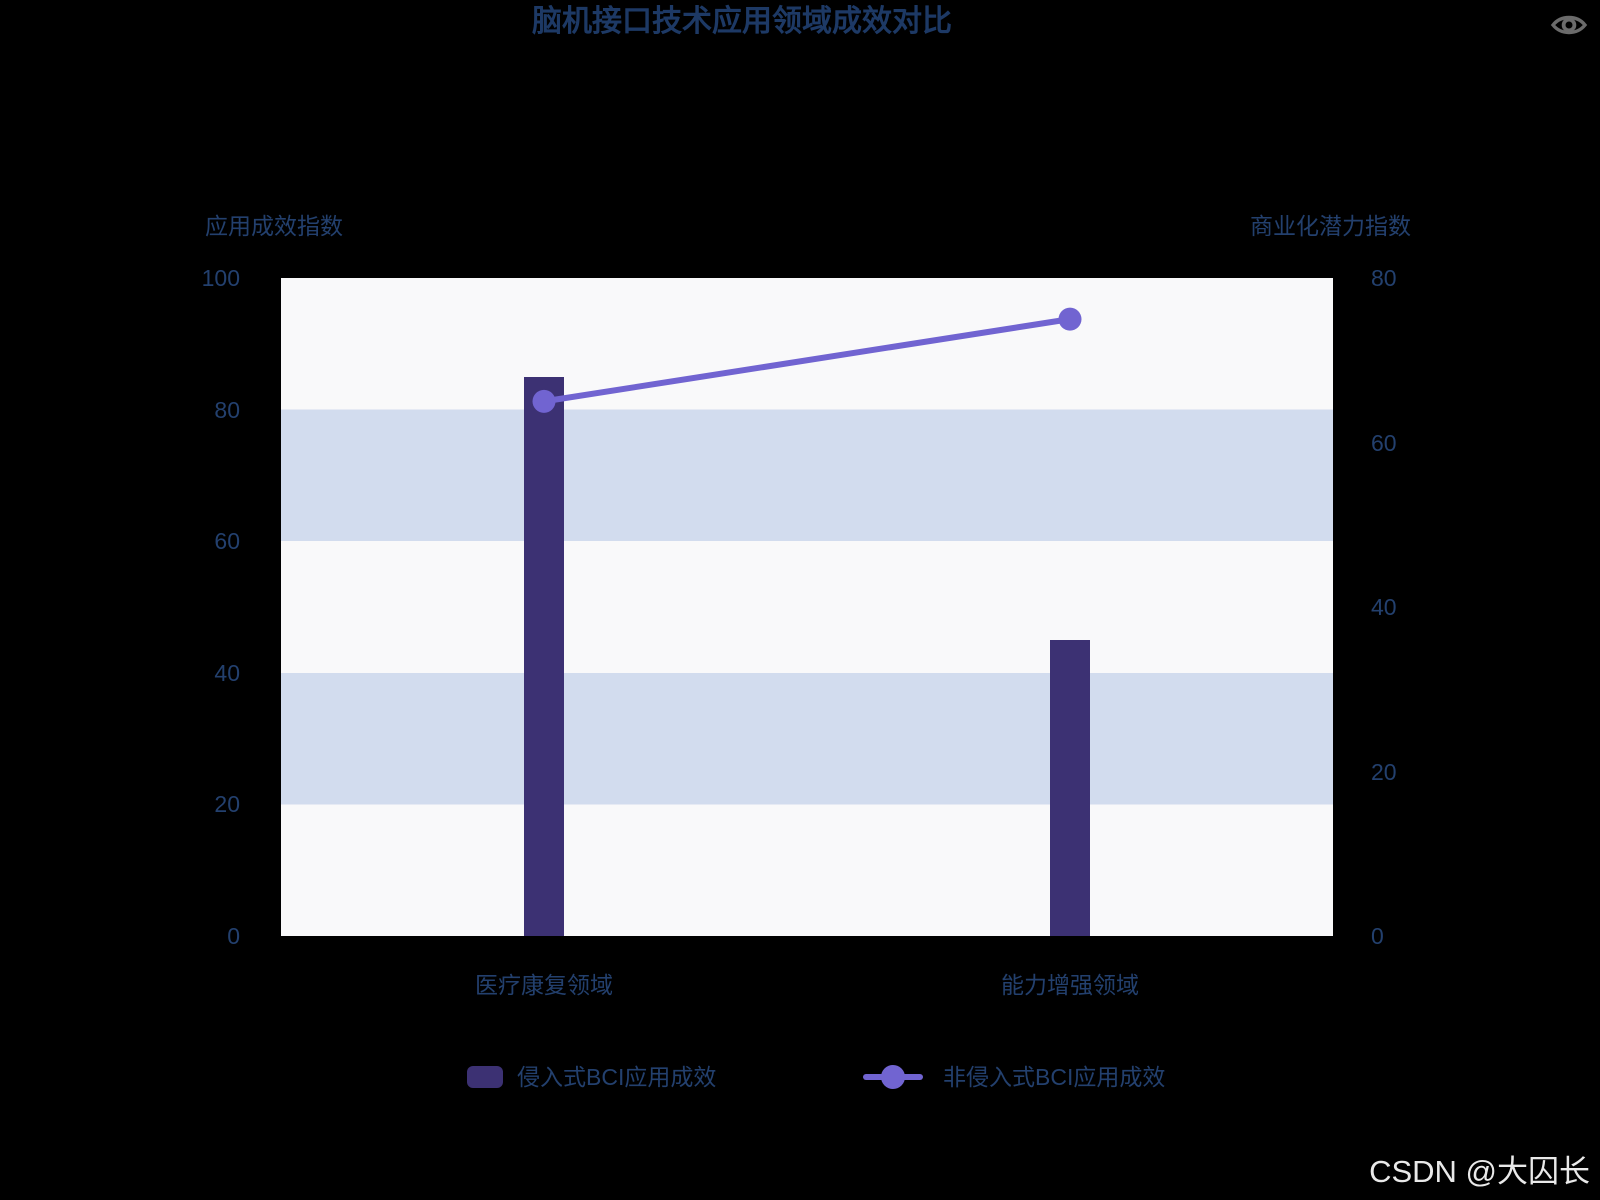  I want to click on bar-series-swatch, so click(485, 1077).